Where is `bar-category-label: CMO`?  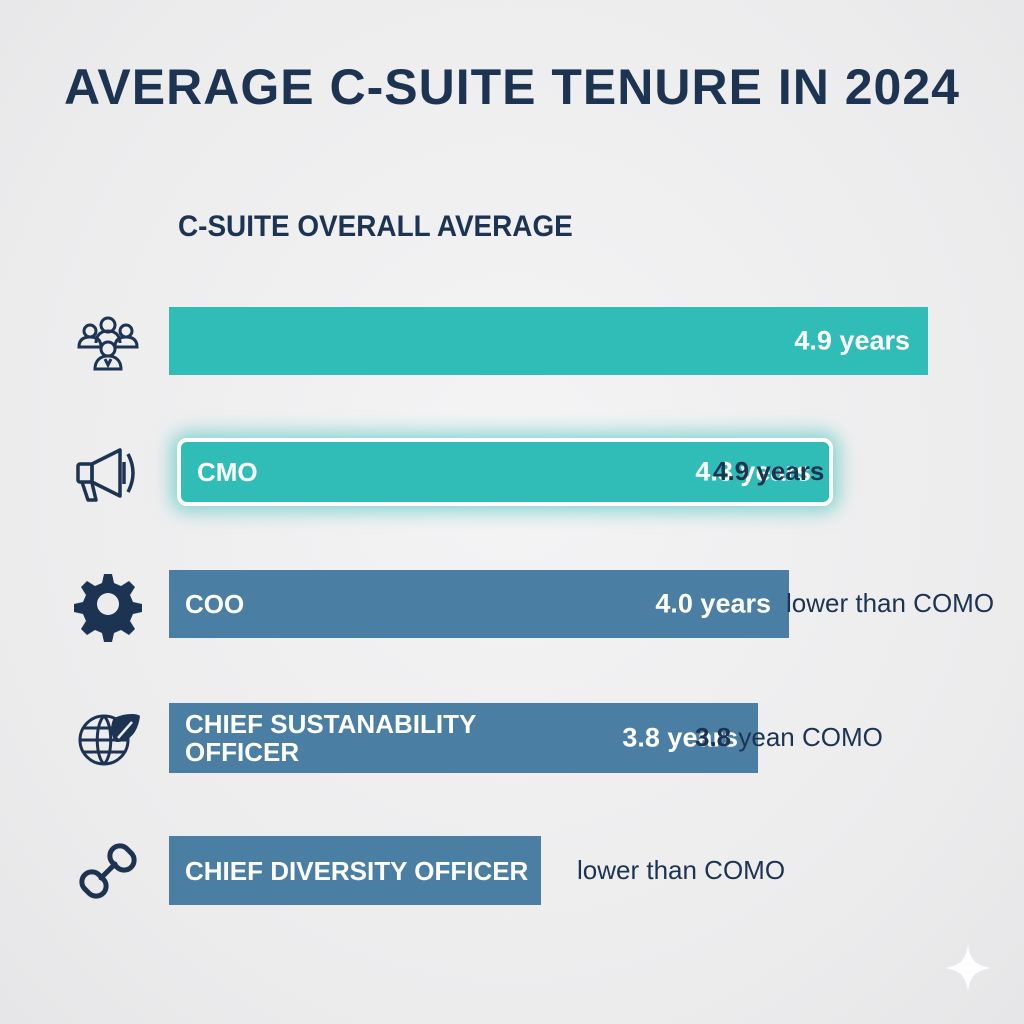
bar-category-label: CMO is located at coordinates (227, 472).